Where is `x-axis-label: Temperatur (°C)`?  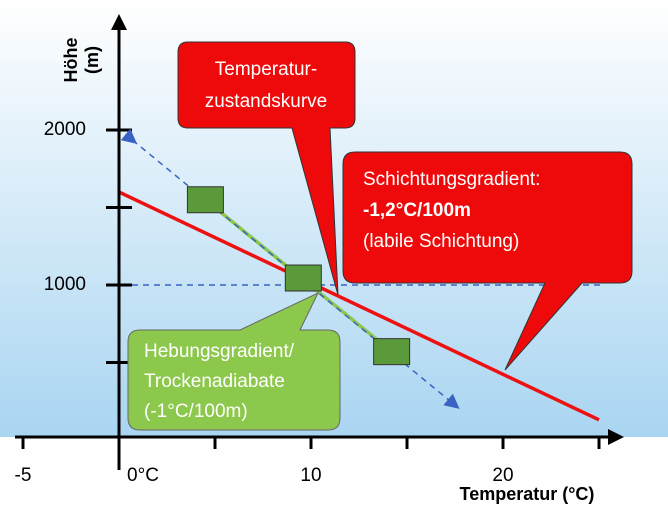 x-axis-label: Temperatur (°C) is located at coordinates (527, 494).